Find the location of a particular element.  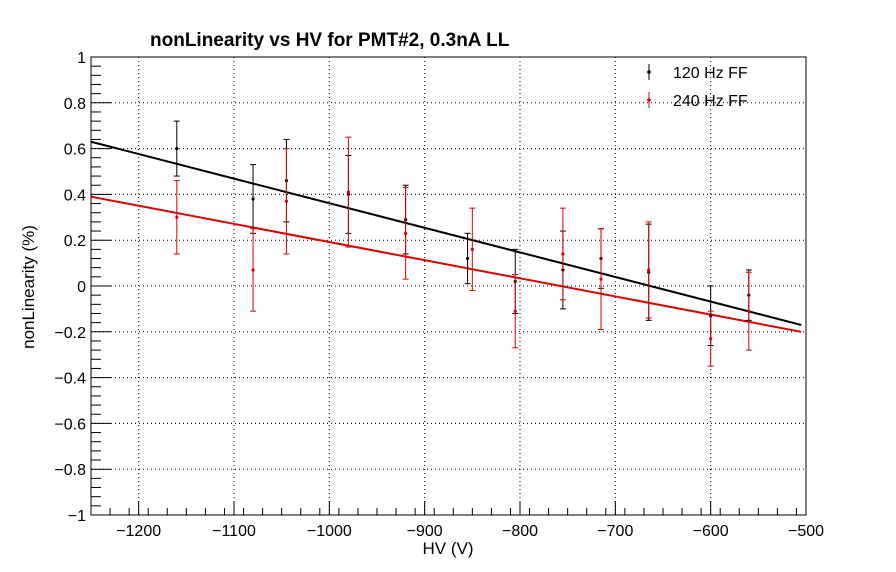

x-tick-label: −1200 is located at coordinates (138, 531).